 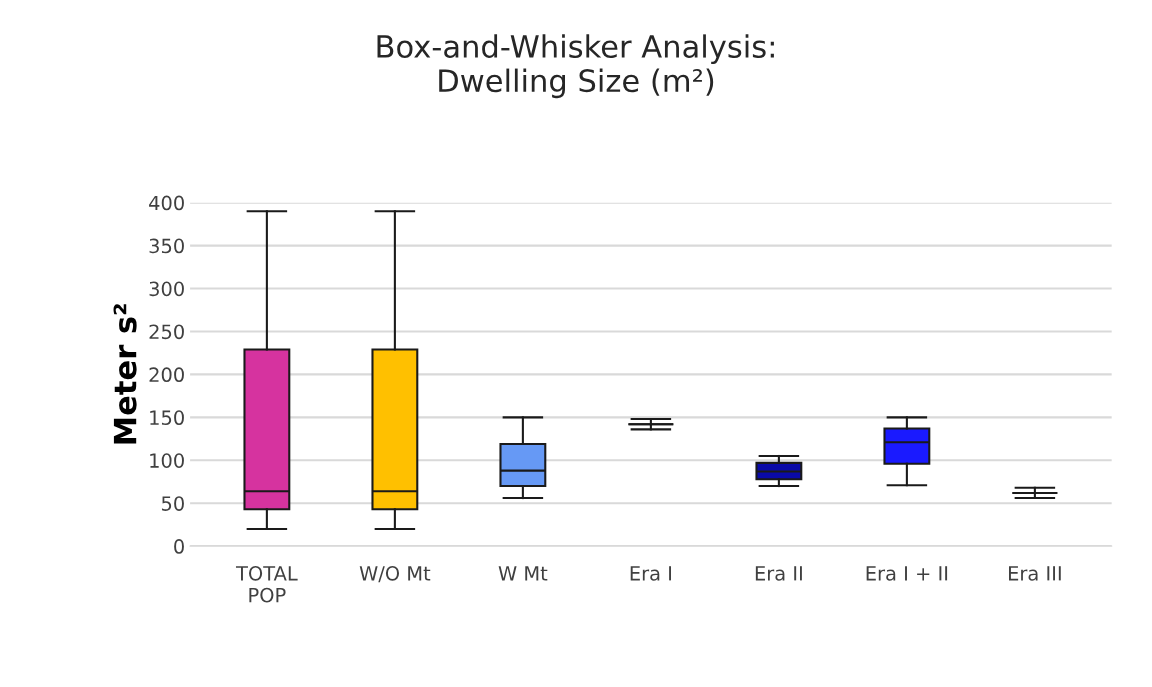 I want to click on y-tick-label: 250, so click(x=166, y=332).